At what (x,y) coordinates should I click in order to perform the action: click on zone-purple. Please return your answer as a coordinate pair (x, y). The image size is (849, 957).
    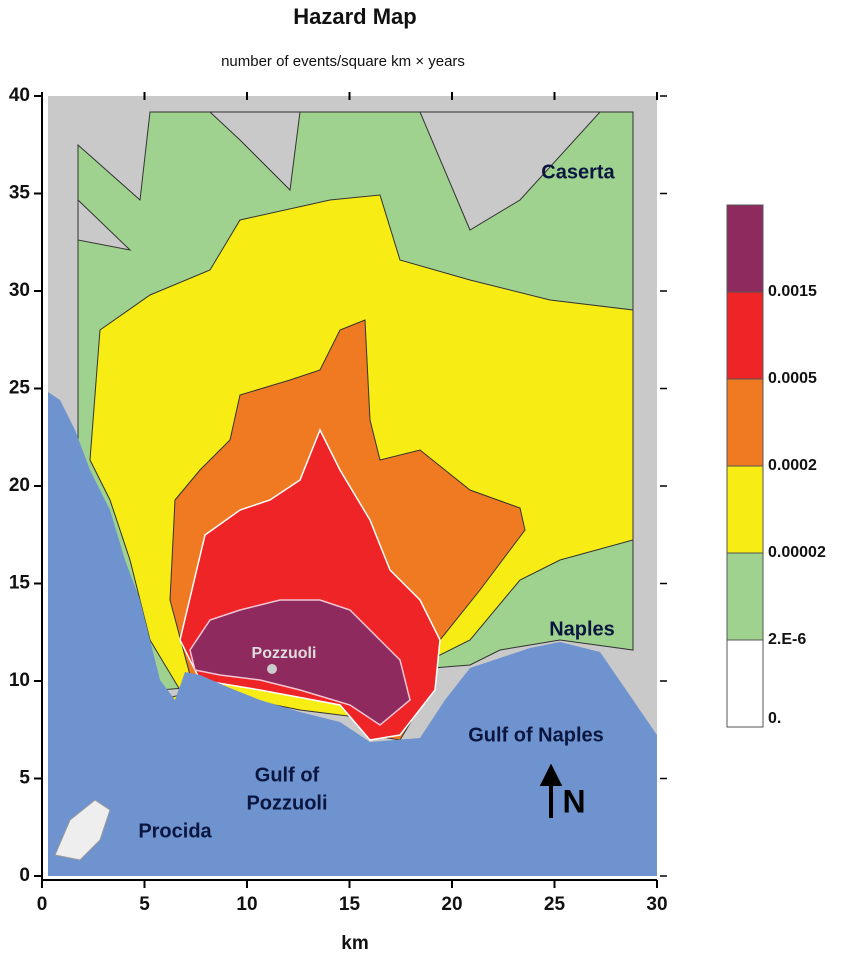
    Looking at the image, I should click on (300, 662).